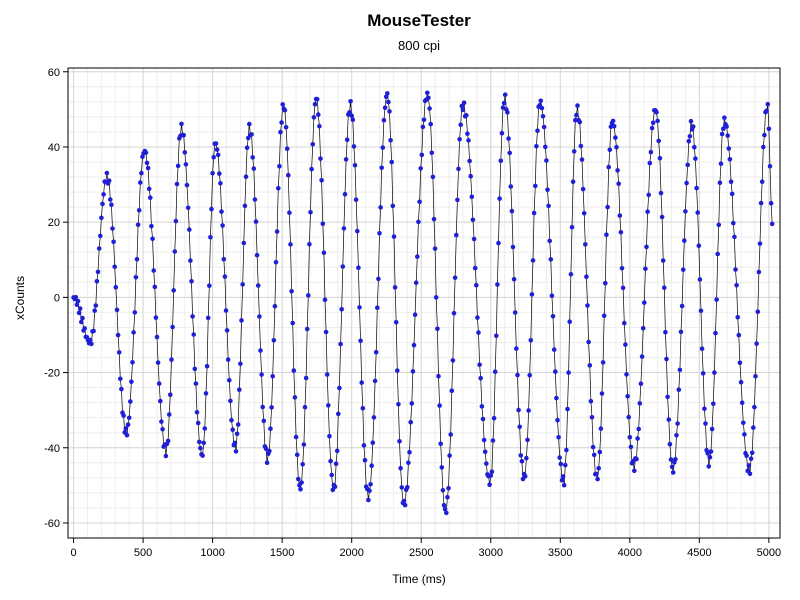  I want to click on y-tick-label: 20, so click(54, 223).